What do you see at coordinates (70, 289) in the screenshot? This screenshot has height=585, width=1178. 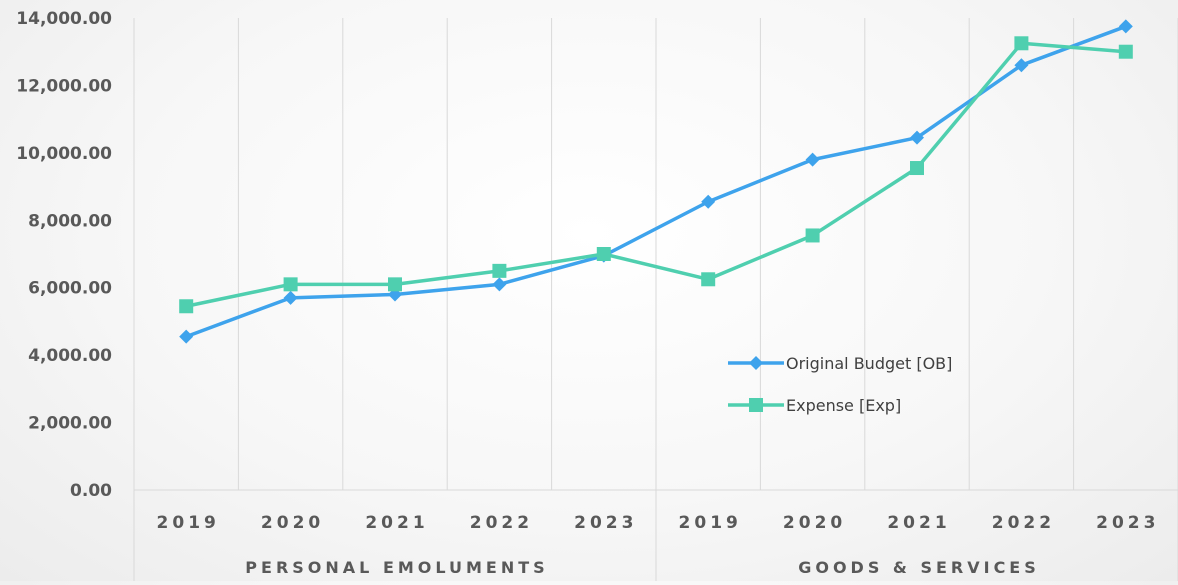 I see `y-tick-label: 6,000.00` at bounding box center [70, 289].